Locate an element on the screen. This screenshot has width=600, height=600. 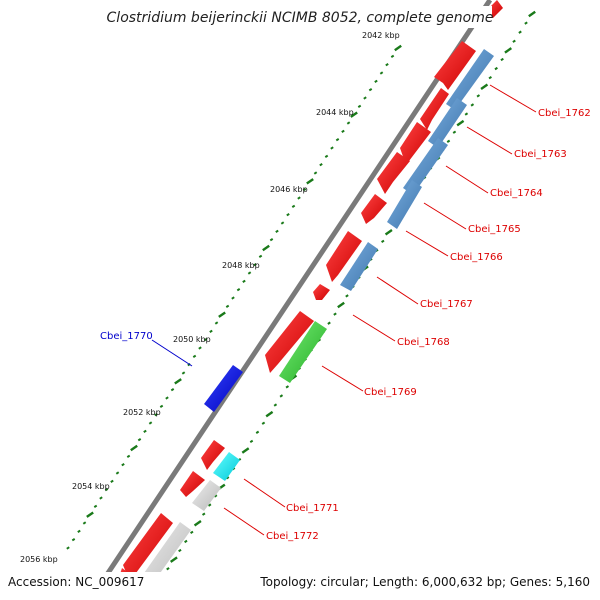
tick-label-2042: 2042 kbp is located at coordinates (381, 35).